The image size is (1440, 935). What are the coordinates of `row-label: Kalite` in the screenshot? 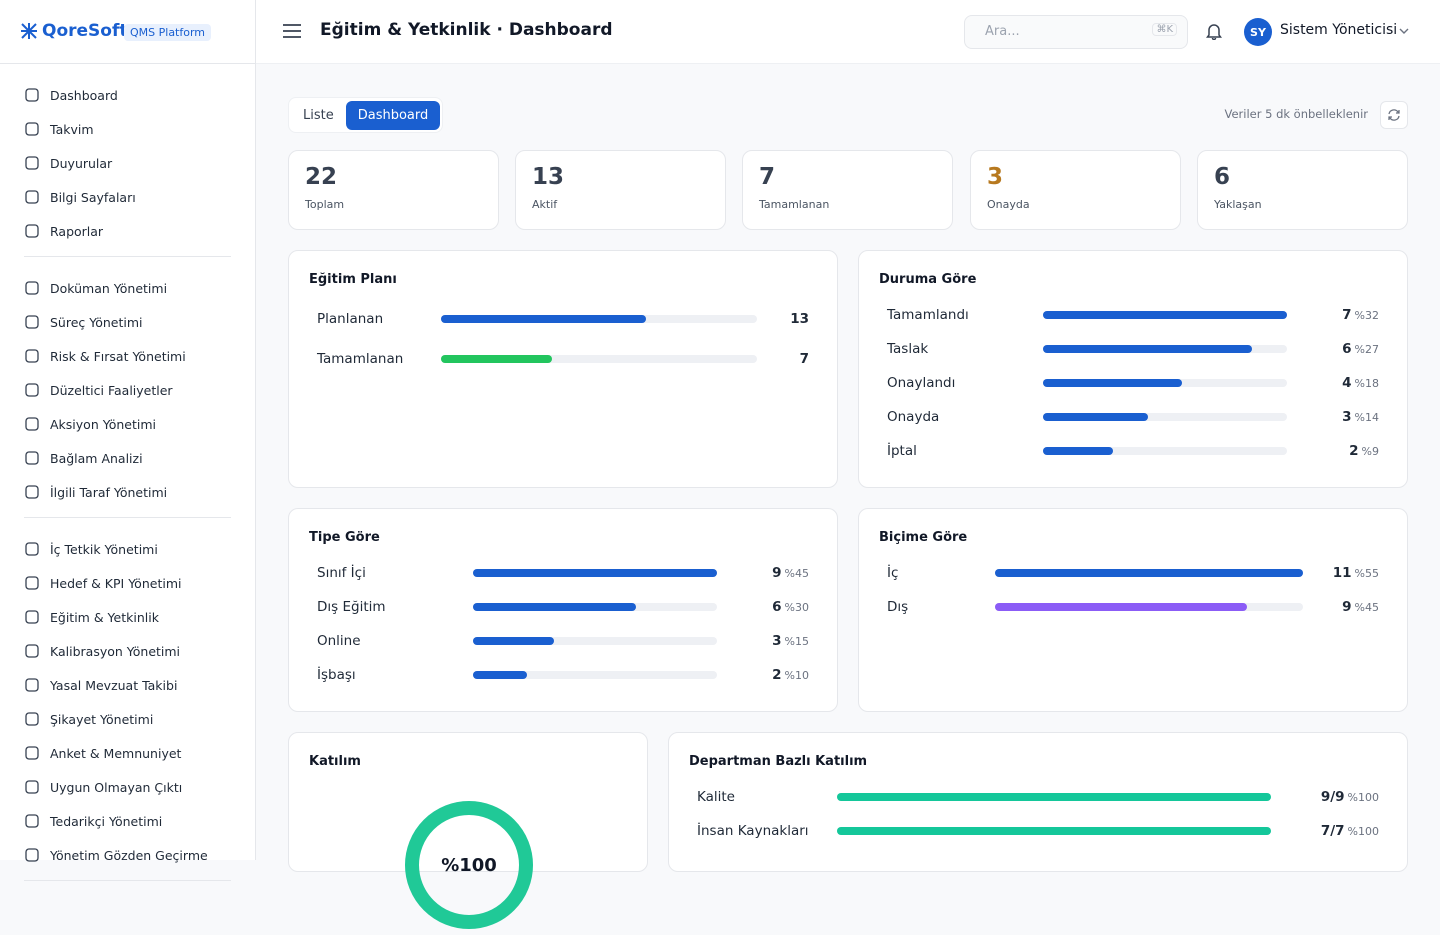 It's located at (716, 797).